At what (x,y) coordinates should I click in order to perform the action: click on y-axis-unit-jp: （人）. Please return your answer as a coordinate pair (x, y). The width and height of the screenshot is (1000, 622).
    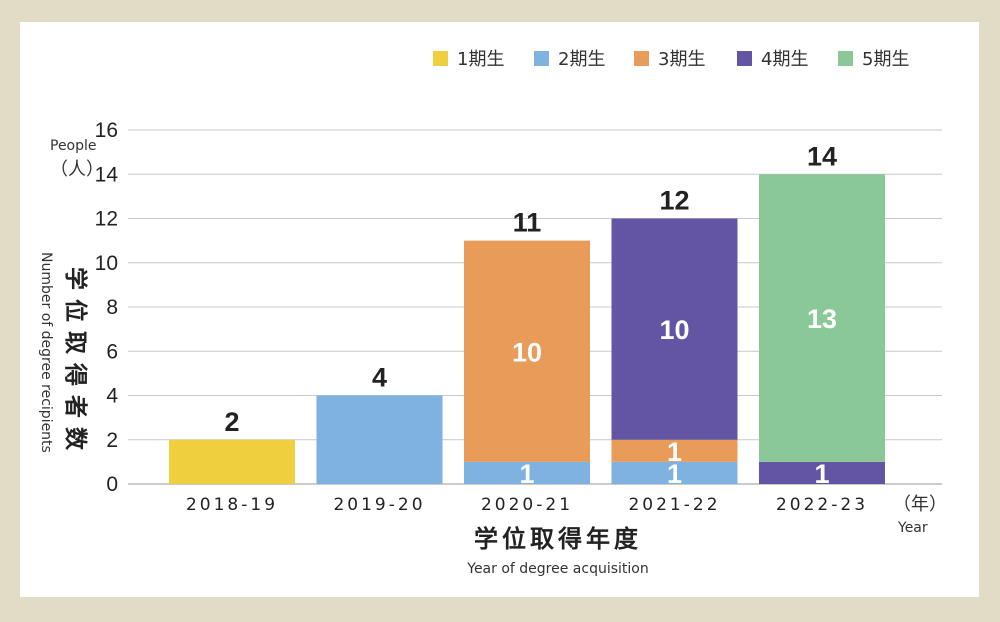
    Looking at the image, I should click on (77, 169).